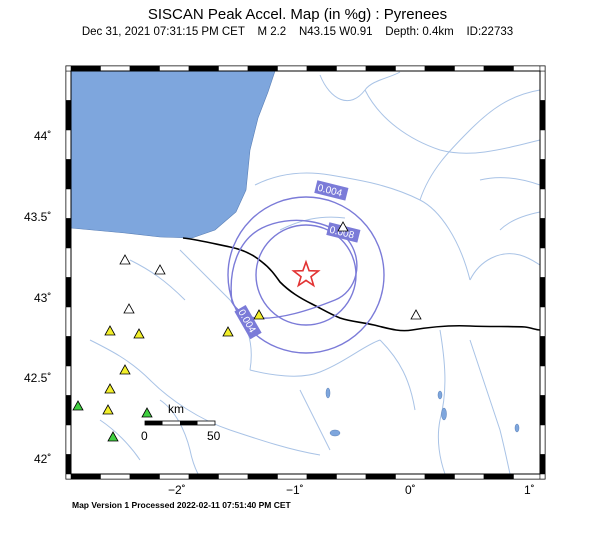 The image size is (595, 544). What do you see at coordinates (176, 409) in the screenshot?
I see `scale-unit: km` at bounding box center [176, 409].